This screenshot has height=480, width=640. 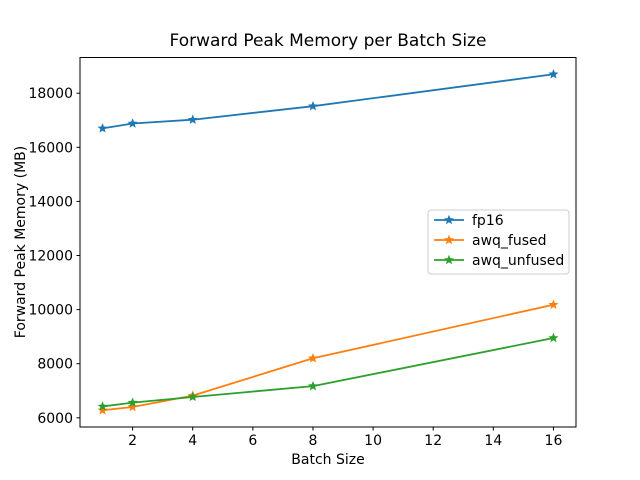 What do you see at coordinates (55, 365) in the screenshot?
I see `y-tick-label: 8000` at bounding box center [55, 365].